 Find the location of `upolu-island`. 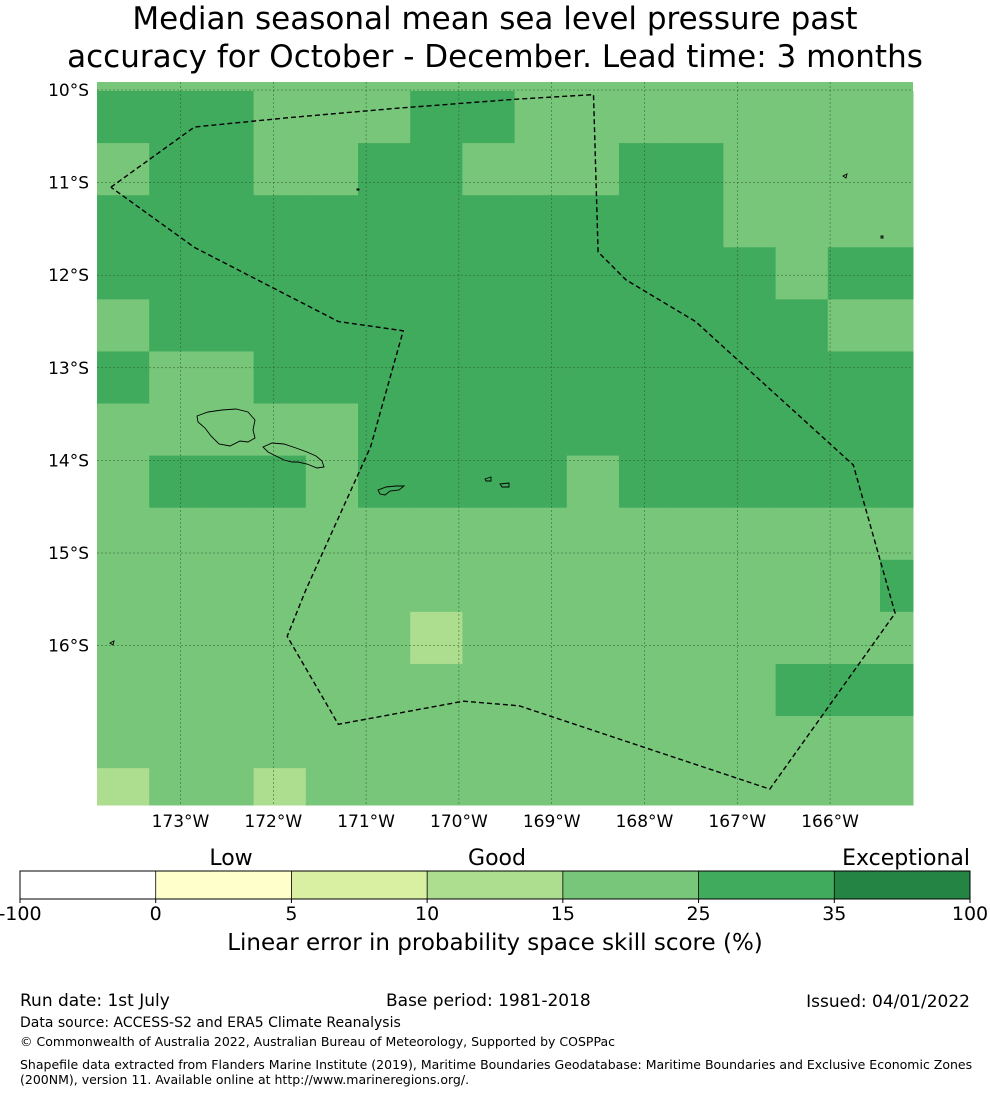

upolu-island is located at coordinates (293, 455).